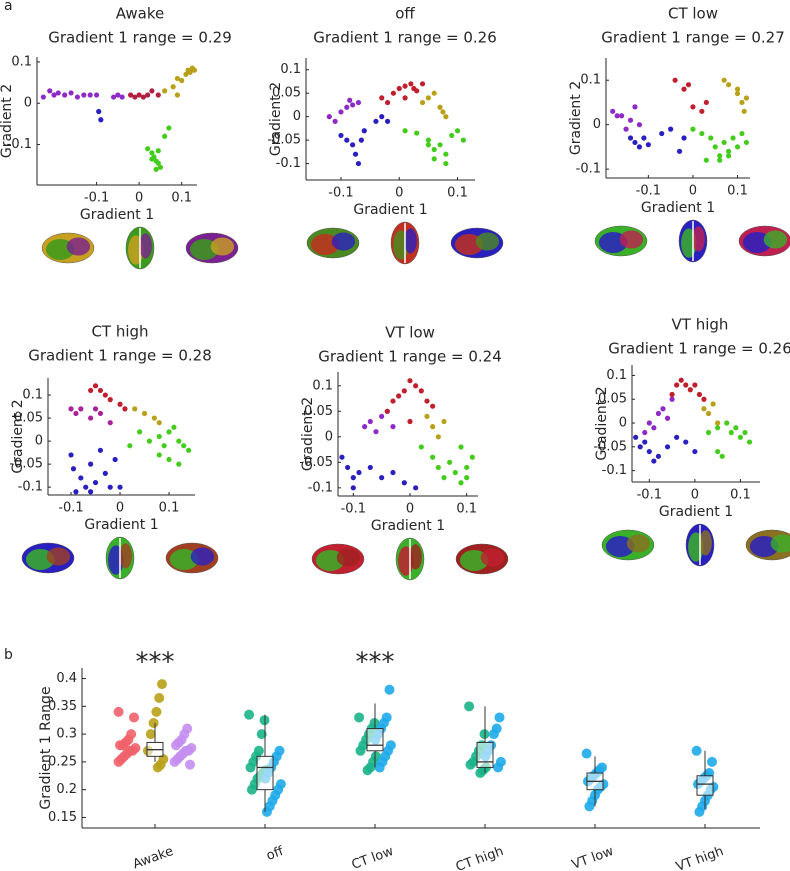 The height and width of the screenshot is (871, 790). Describe the element at coordinates (405, 14) in the screenshot. I see `chart-title: off` at that location.